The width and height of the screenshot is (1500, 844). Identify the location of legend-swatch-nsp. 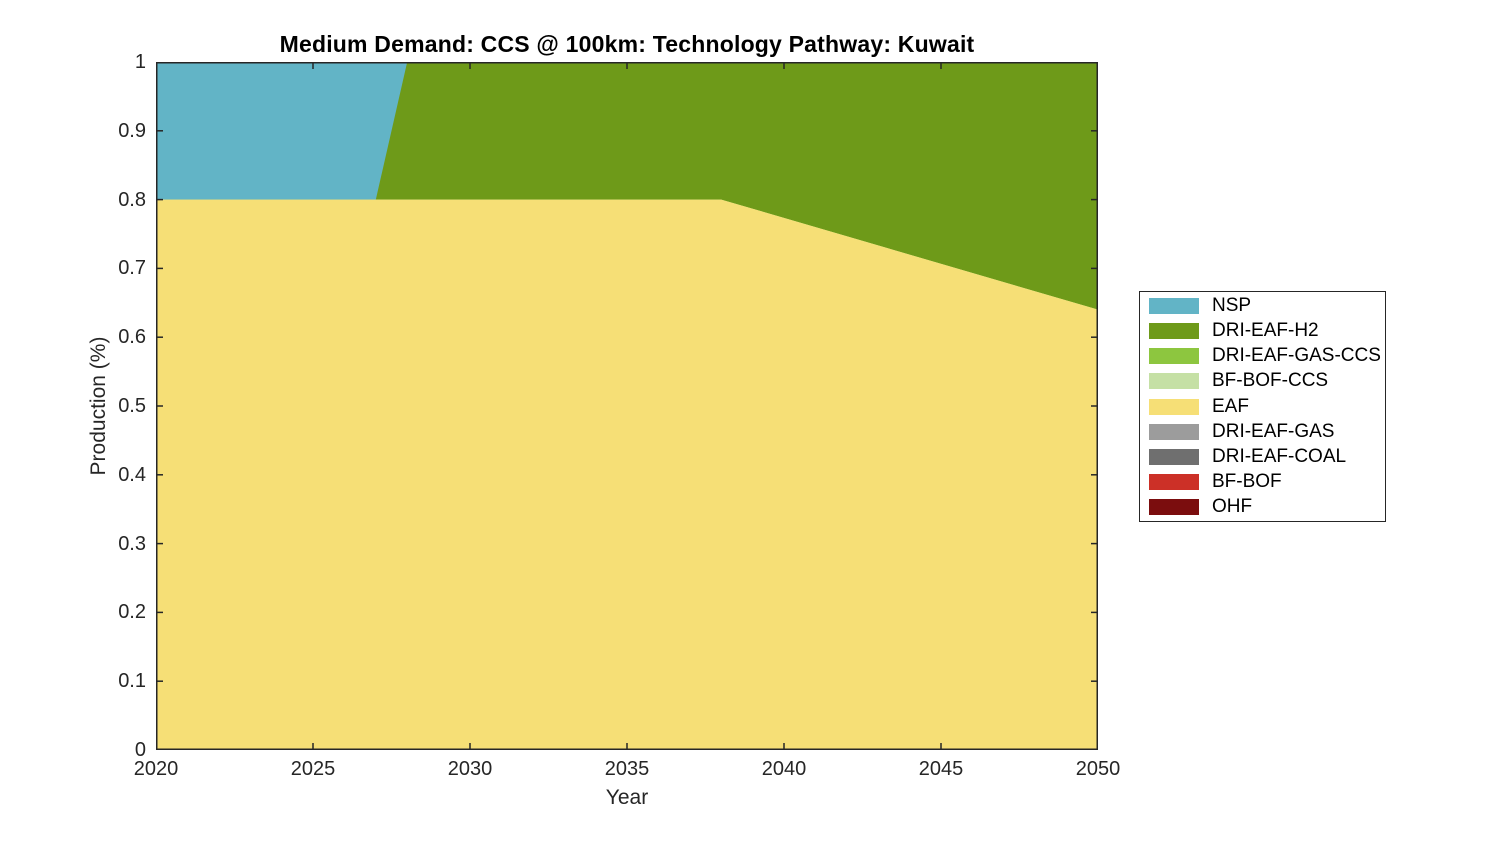
(1174, 305).